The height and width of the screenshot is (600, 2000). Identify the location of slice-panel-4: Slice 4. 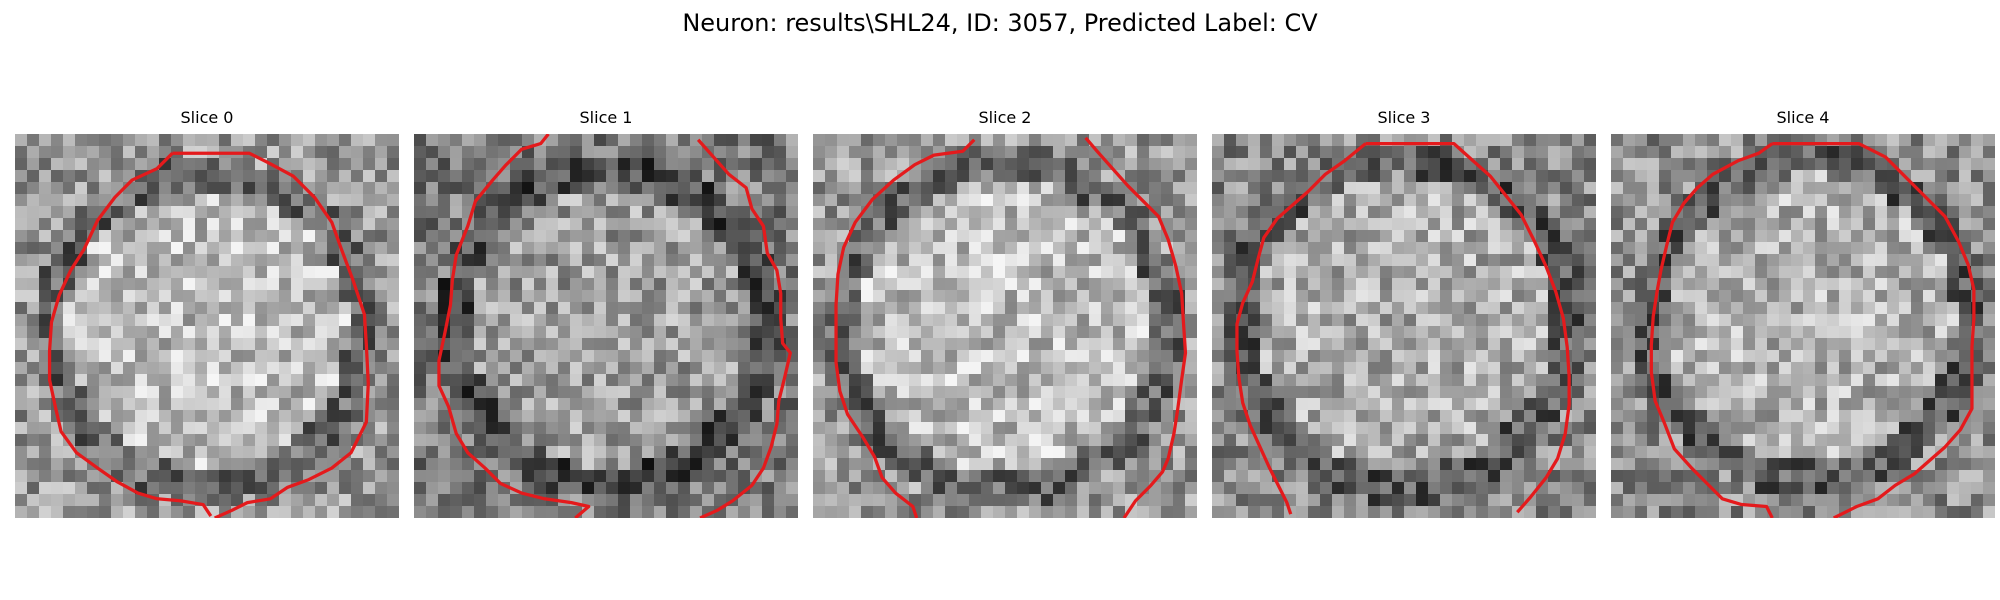
(1803, 313).